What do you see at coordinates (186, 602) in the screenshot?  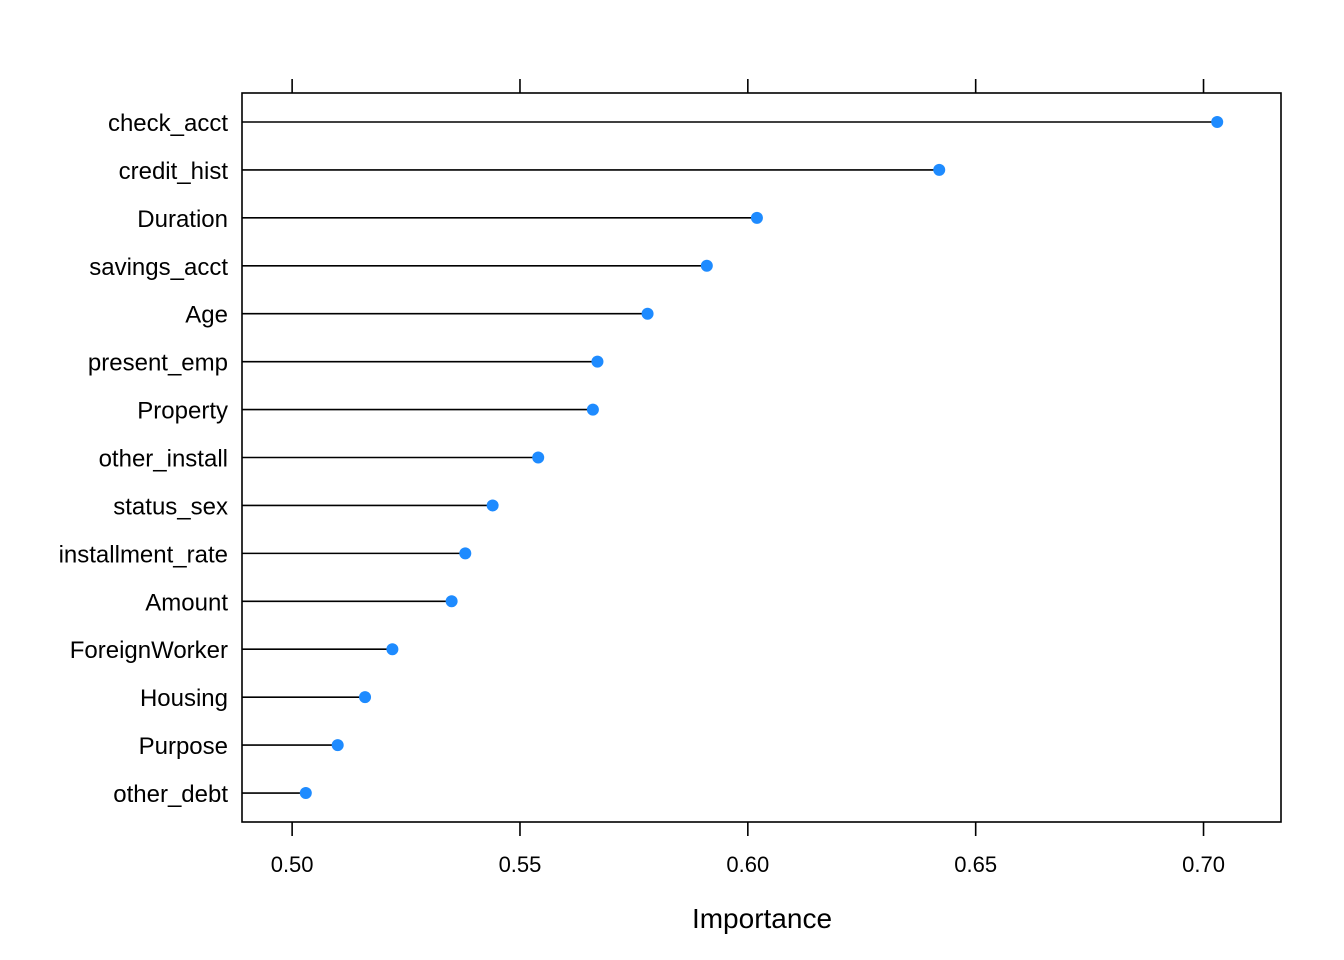 I see `category-label-Amount: Amount` at bounding box center [186, 602].